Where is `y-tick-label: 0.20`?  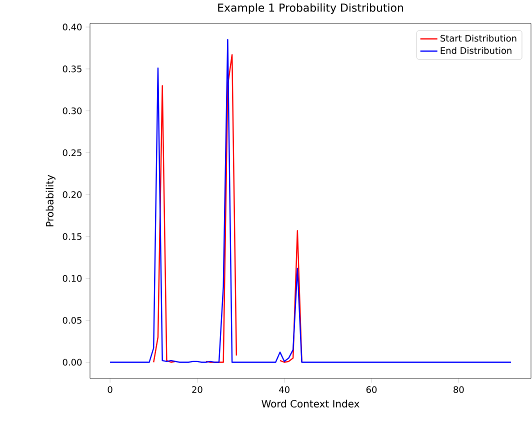 y-tick-label: 0.20 is located at coordinates (72, 194).